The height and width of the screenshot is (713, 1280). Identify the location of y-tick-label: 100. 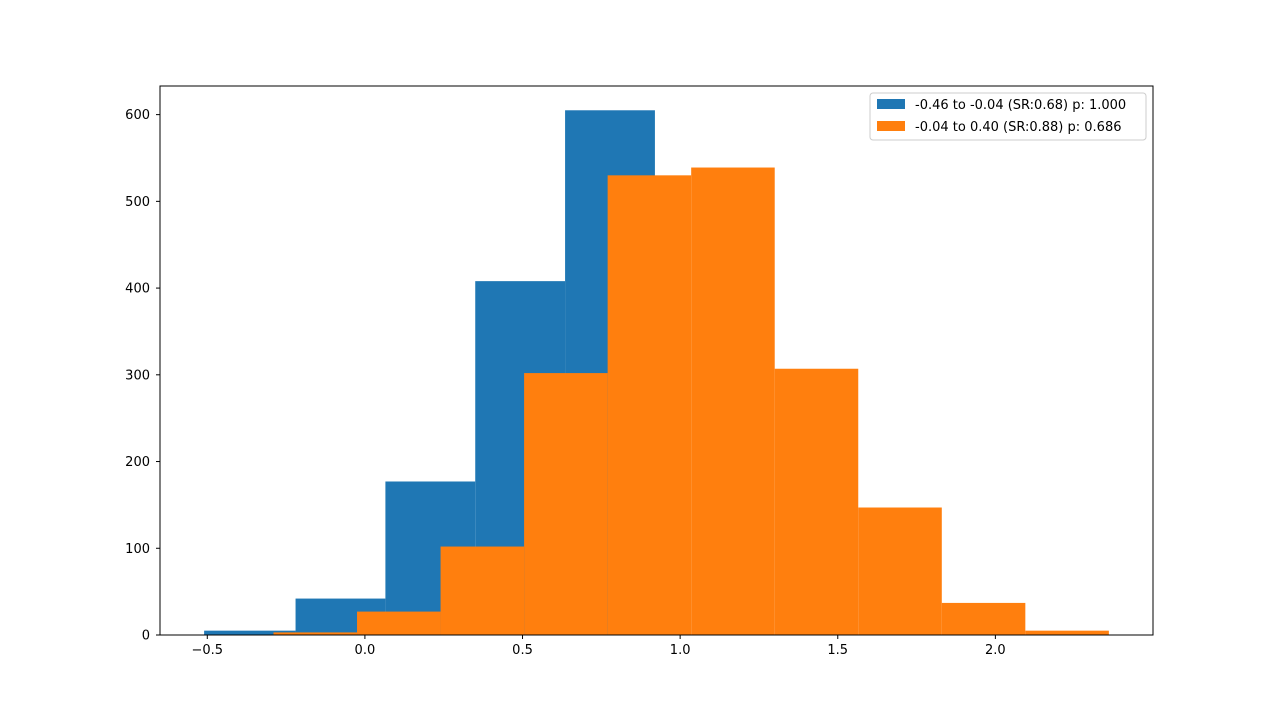
(137, 549).